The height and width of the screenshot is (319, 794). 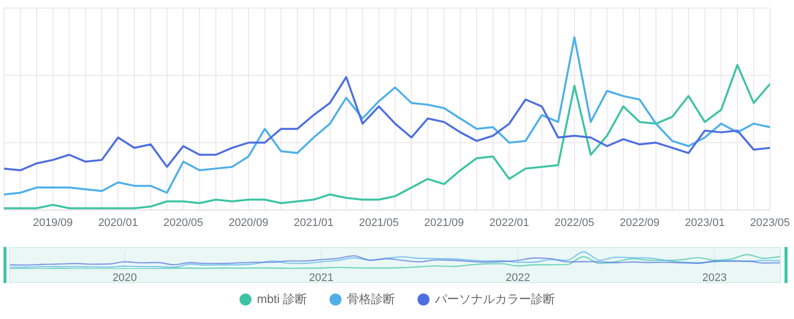 What do you see at coordinates (118, 222) in the screenshot?
I see `x-tick-label: 2020/01` at bounding box center [118, 222].